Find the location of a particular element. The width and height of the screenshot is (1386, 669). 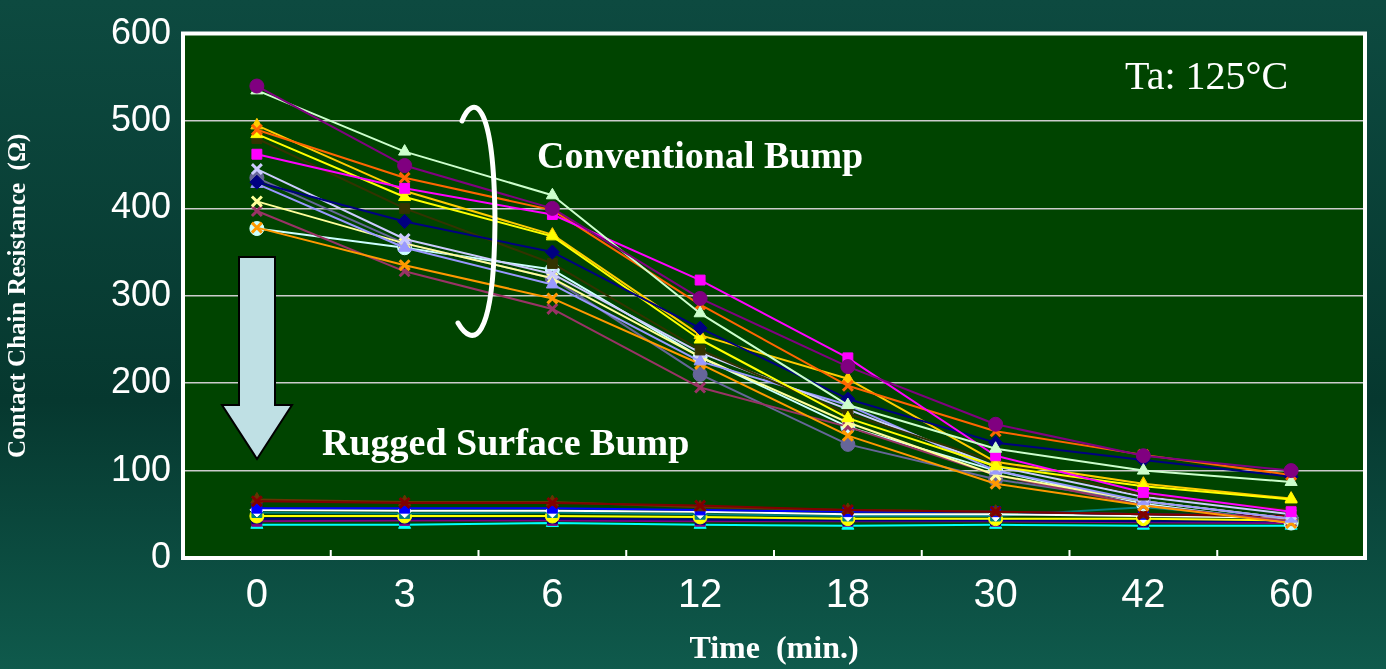

y-tick-label: 200 is located at coordinates (140, 381).